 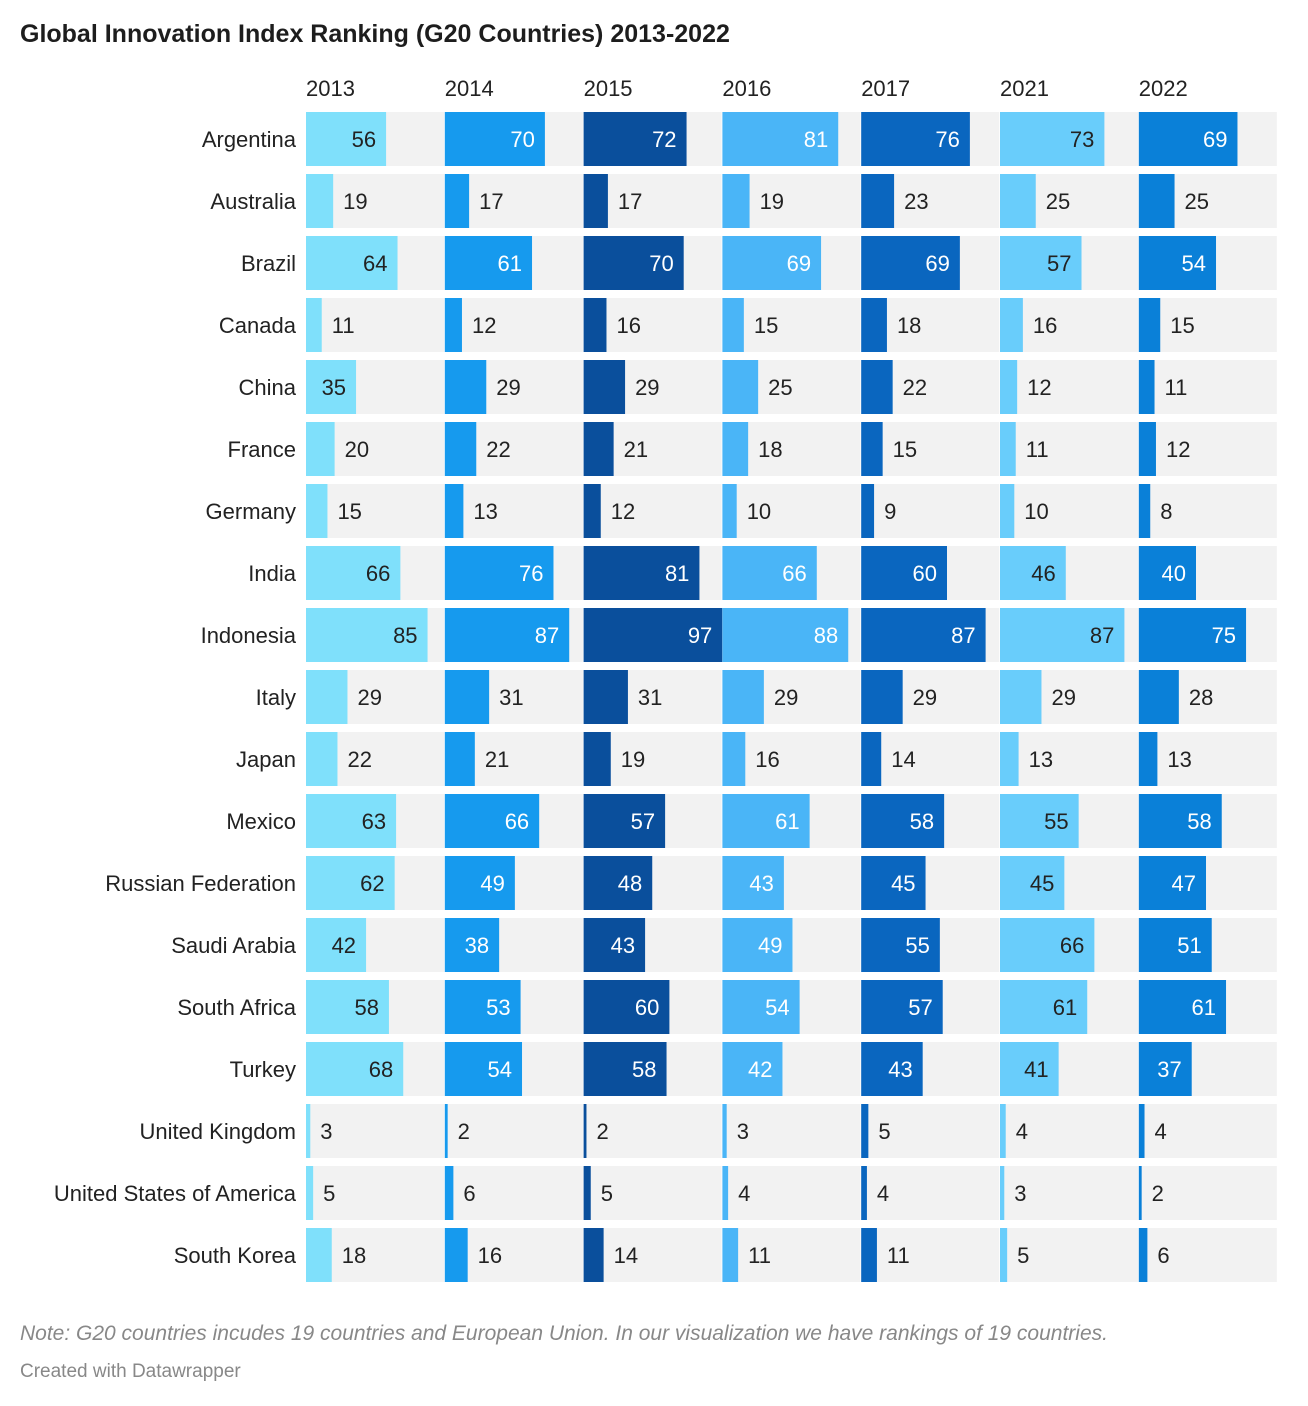 What do you see at coordinates (757, 945) in the screenshot?
I see `bar-2016-saudi-arabia` at bounding box center [757, 945].